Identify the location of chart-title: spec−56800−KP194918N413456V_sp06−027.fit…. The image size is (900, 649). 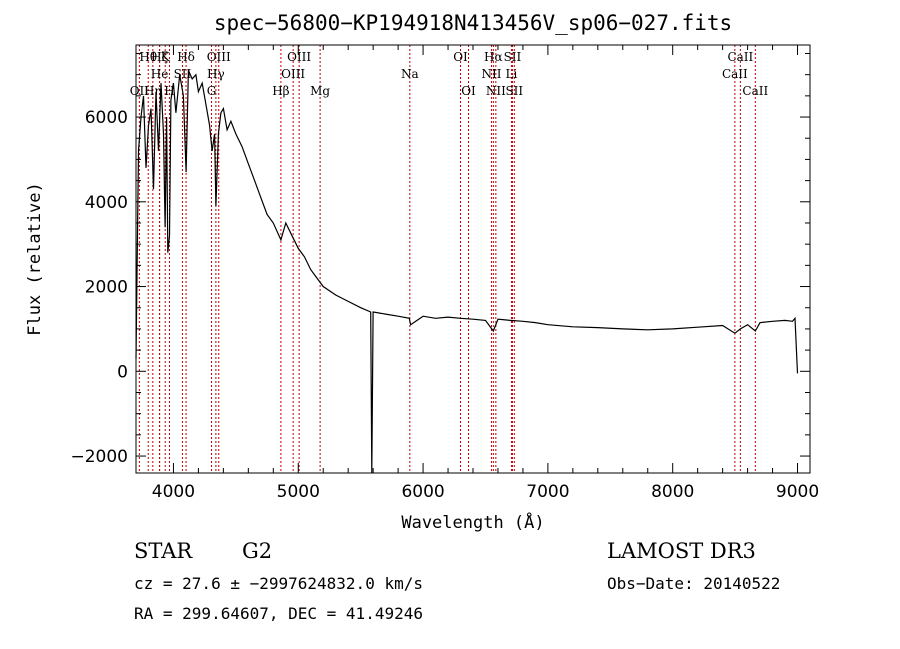
(473, 23).